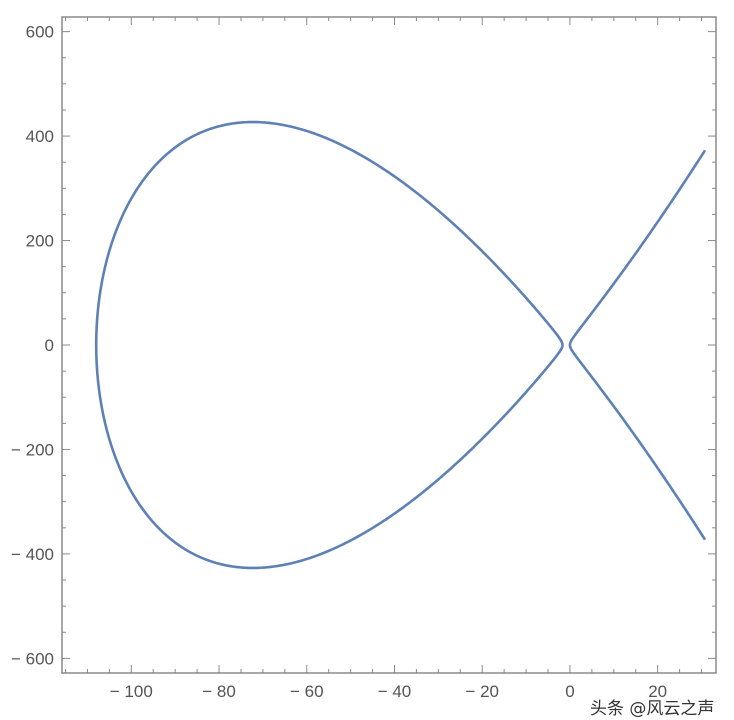 The height and width of the screenshot is (720, 734). Describe the element at coordinates (395, 691) in the screenshot. I see `x-tick-label: − 40` at that location.